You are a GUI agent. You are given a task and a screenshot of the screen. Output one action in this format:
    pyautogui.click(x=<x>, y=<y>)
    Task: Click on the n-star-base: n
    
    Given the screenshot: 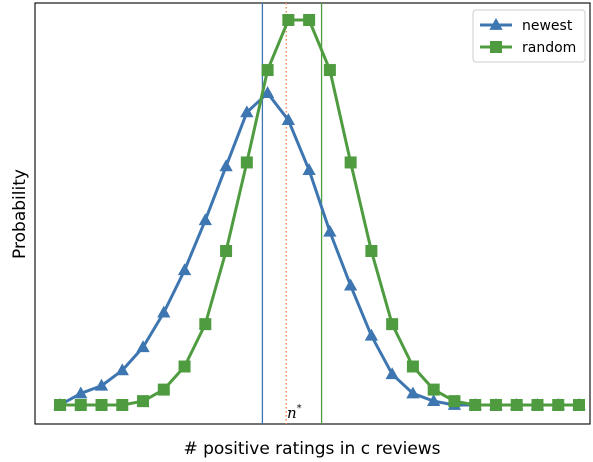 What is the action you would take?
    pyautogui.click(x=292, y=413)
    